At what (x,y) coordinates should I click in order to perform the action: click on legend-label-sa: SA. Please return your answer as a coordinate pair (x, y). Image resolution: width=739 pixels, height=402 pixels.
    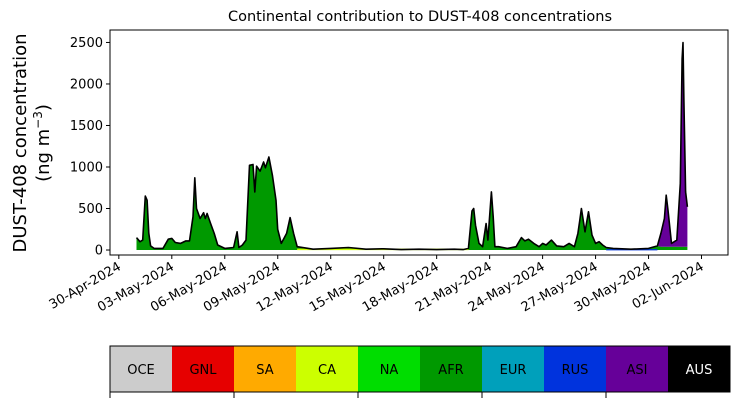
    Looking at the image, I should click on (264, 370).